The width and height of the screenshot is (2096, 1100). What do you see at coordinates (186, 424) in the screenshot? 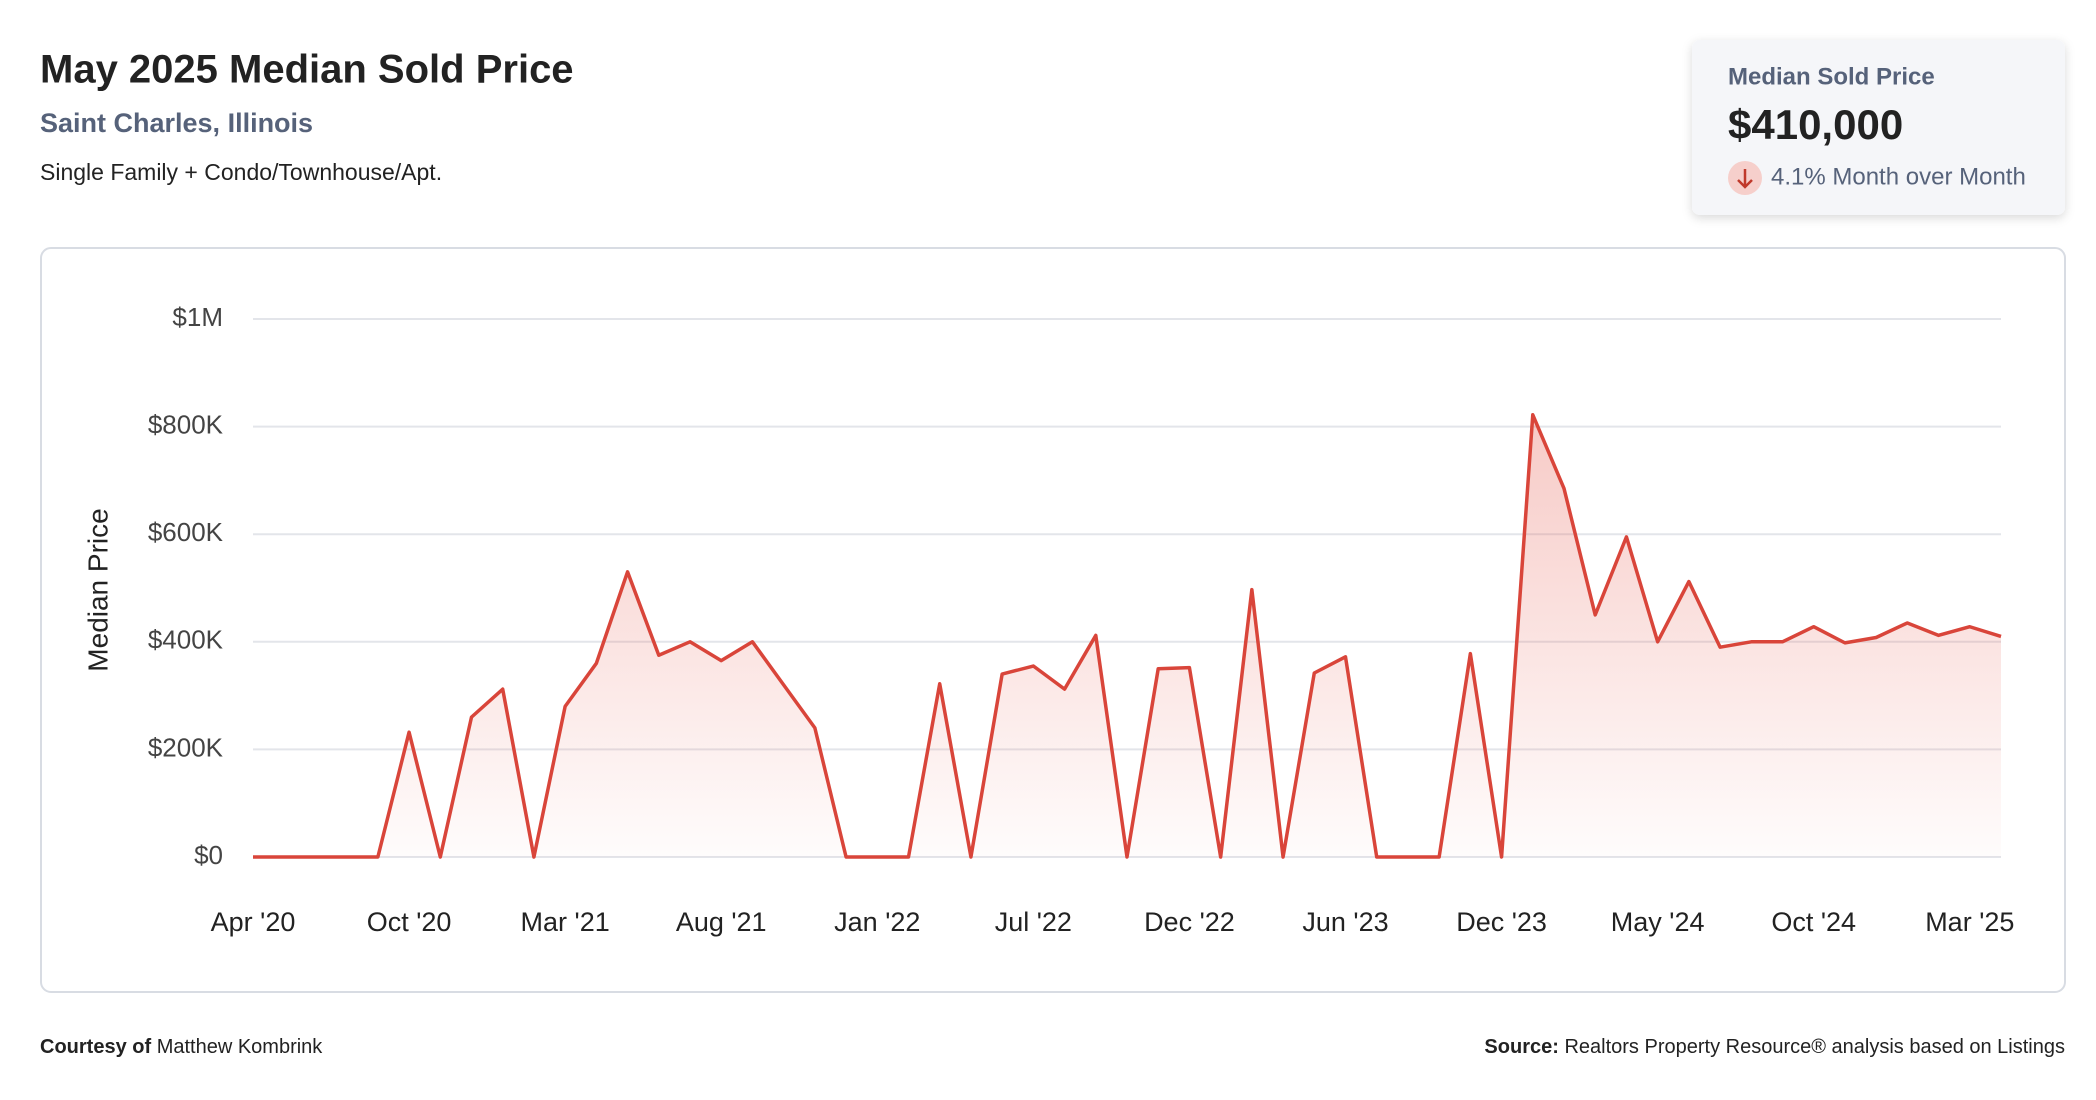
I see `y-tick-label: $800K` at bounding box center [186, 424].